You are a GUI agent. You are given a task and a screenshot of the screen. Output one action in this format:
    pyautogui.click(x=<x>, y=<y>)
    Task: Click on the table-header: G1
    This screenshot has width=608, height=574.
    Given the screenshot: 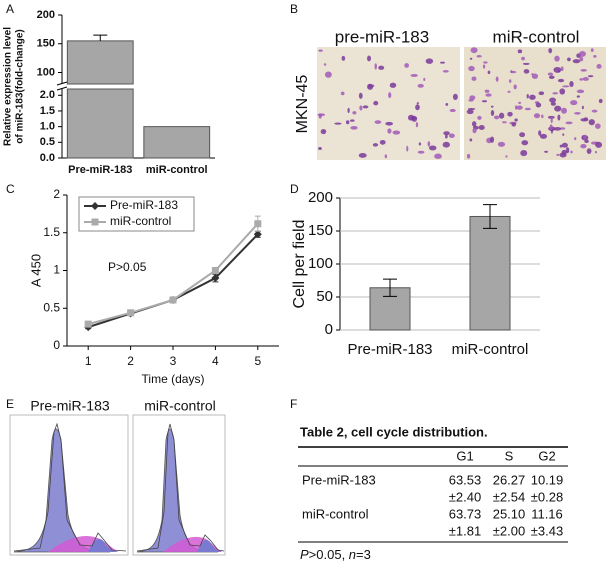 What is the action you would take?
    pyautogui.click(x=464, y=455)
    